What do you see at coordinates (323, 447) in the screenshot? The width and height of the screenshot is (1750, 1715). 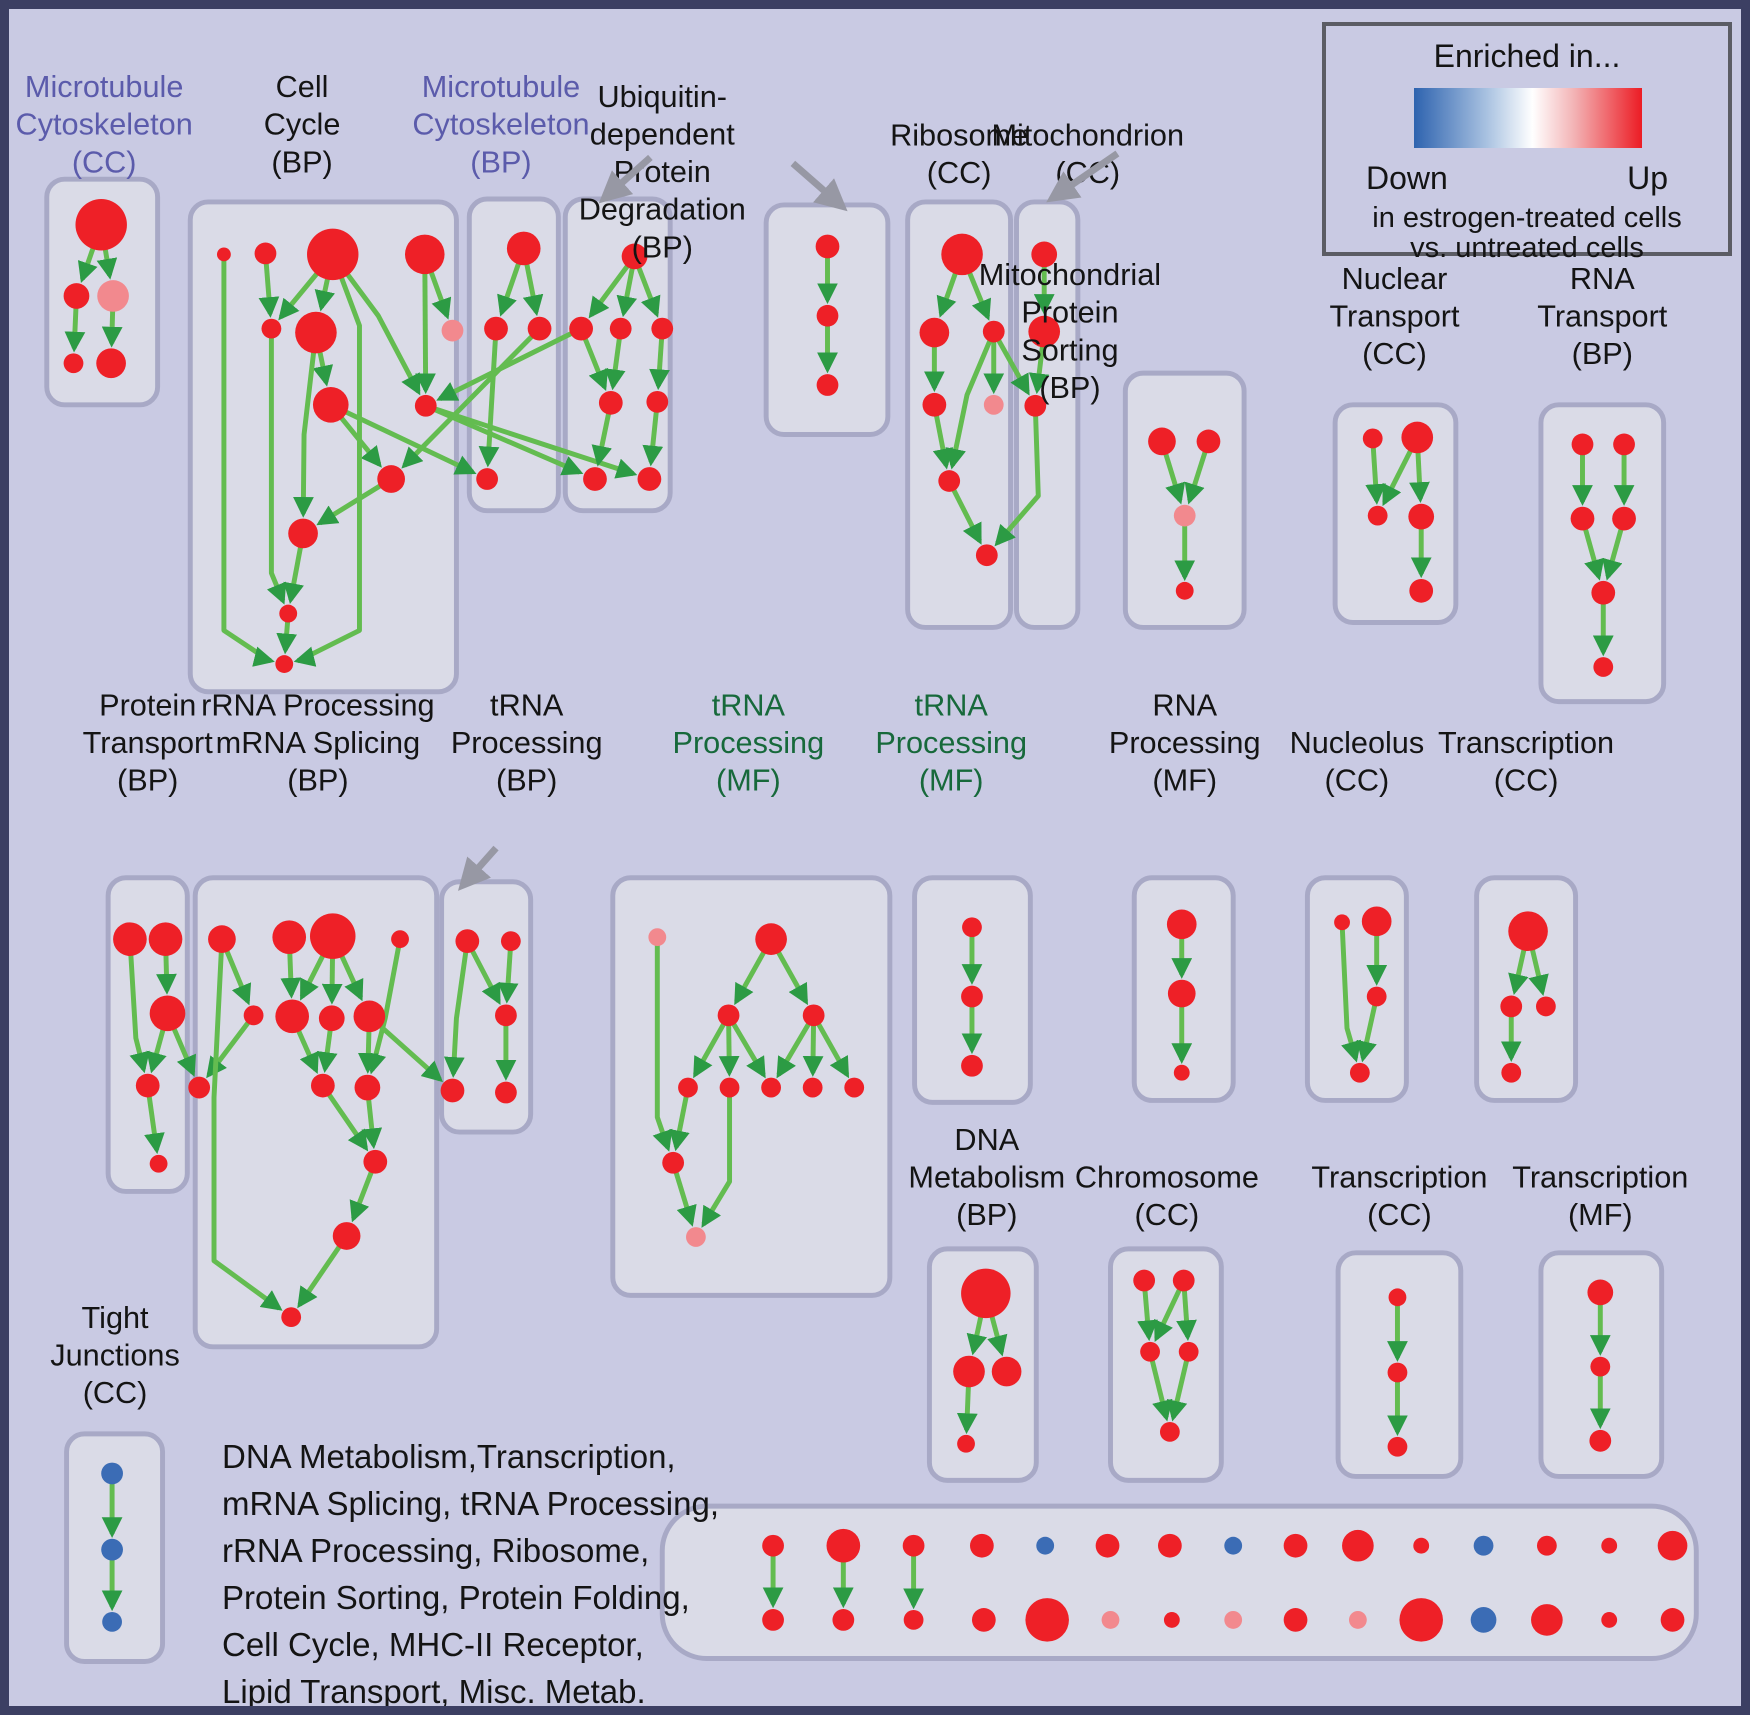 I see `cluster-box-cell-cycle` at bounding box center [323, 447].